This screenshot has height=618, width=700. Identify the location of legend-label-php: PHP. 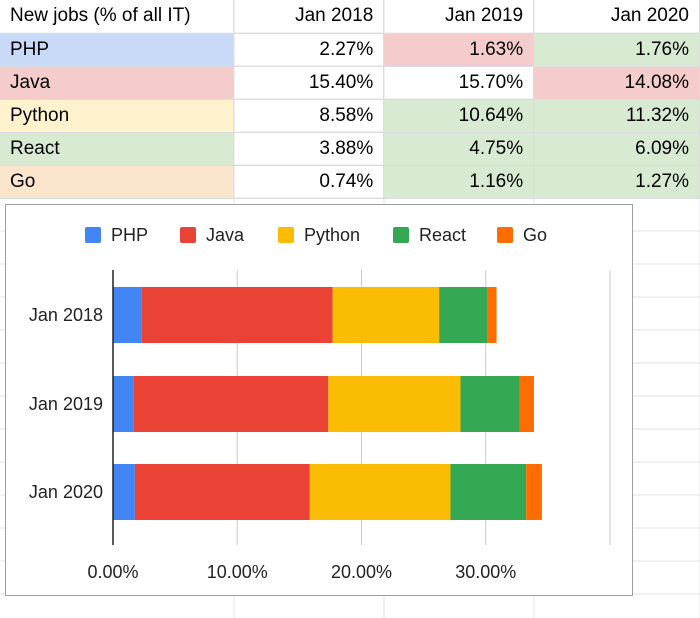
(129, 235).